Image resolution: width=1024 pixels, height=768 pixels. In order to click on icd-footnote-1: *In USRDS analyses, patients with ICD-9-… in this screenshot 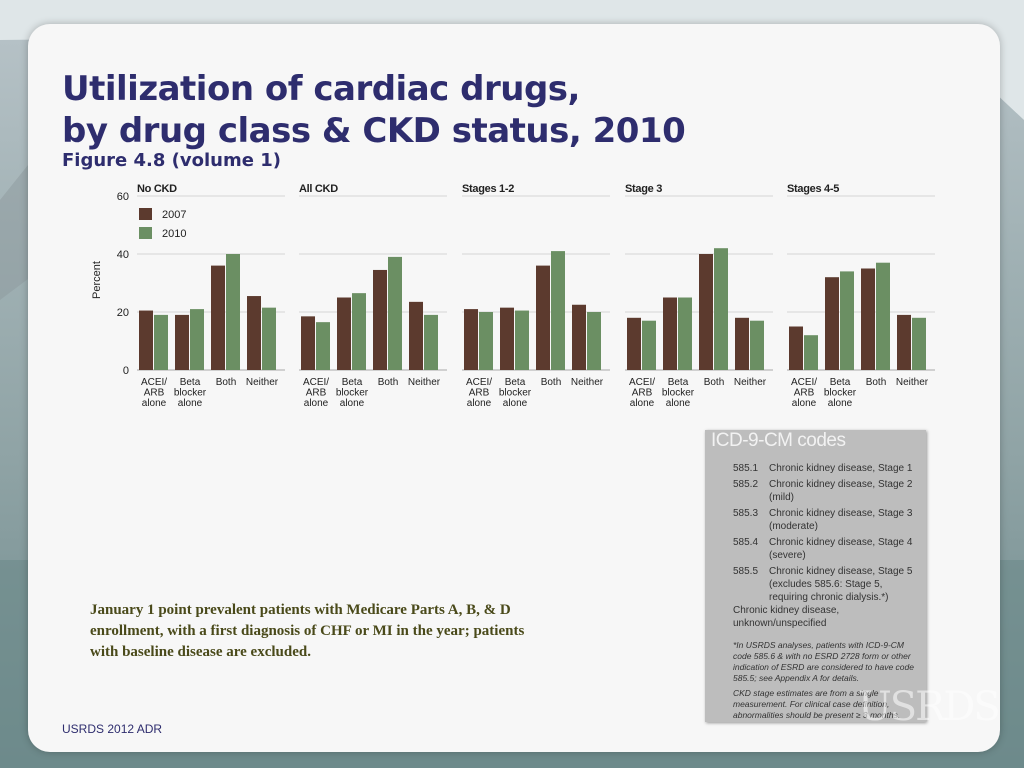, I will do `click(823, 661)`.